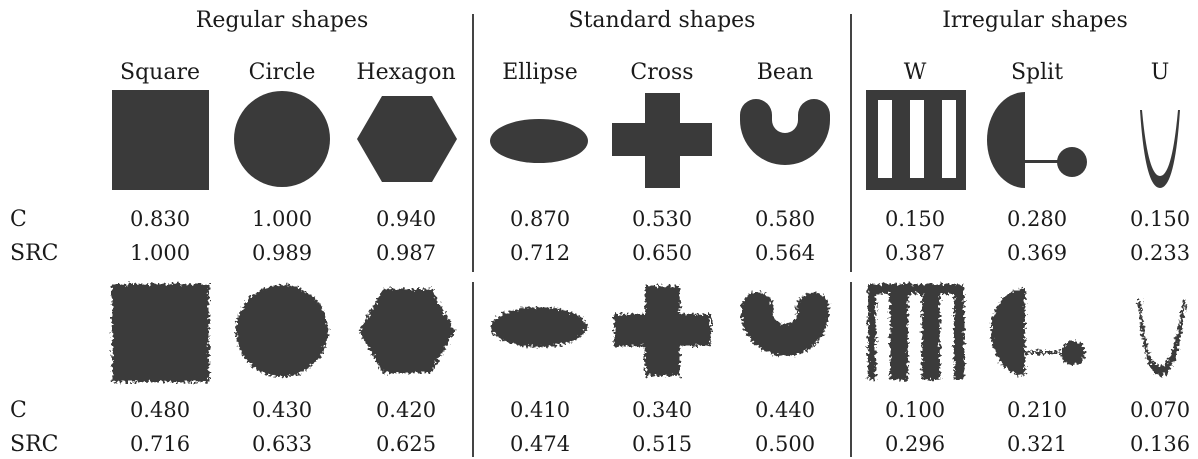  I want to click on group-title-regular: Regular shapes, so click(282, 20).